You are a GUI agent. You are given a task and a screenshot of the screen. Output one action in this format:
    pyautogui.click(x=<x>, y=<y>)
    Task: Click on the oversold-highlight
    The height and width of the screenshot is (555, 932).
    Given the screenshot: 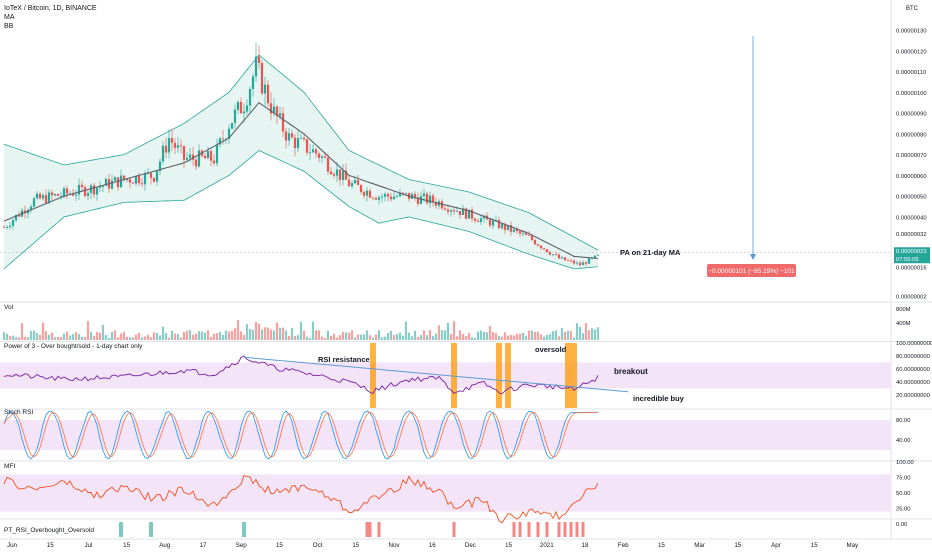 What is the action you would take?
    pyautogui.click(x=574, y=375)
    